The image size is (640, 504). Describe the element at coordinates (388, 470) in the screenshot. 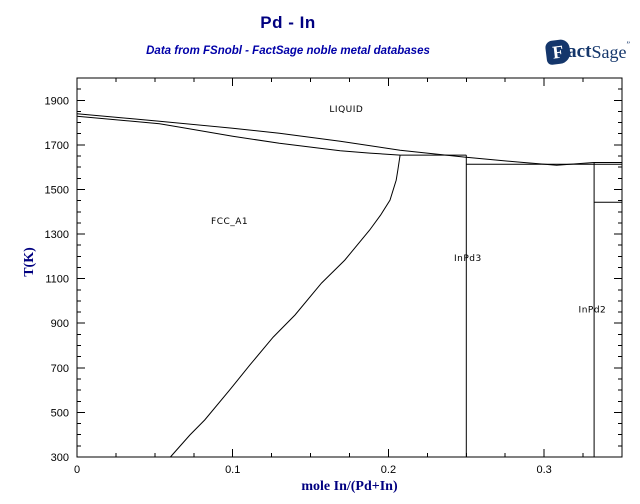

I see `x-tick-label: 0.2` at that location.